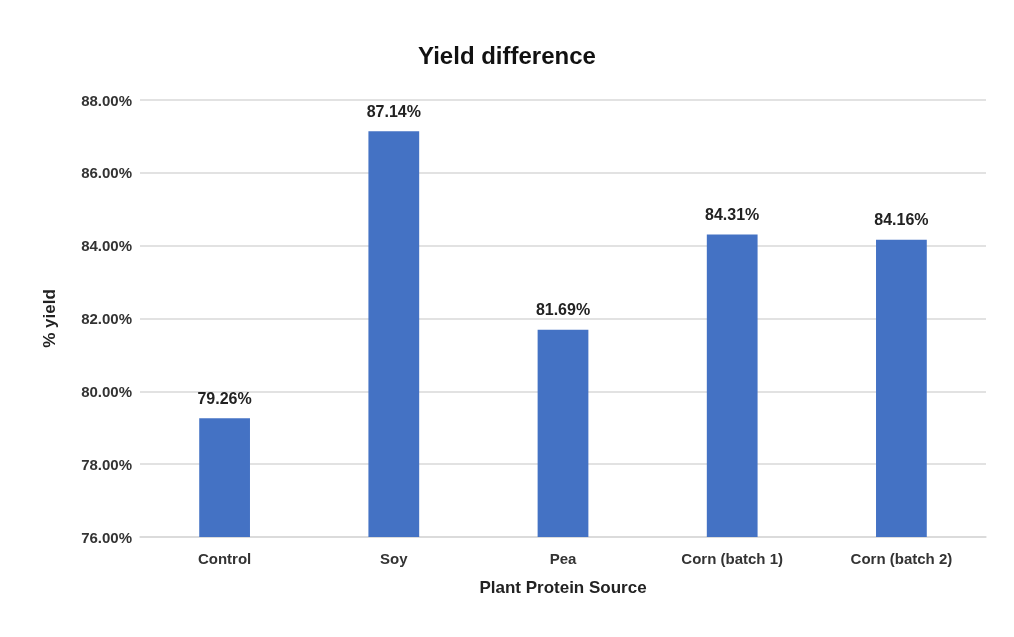 The image size is (1014, 637). What do you see at coordinates (563, 310) in the screenshot?
I see `data-label: 81.69%` at bounding box center [563, 310].